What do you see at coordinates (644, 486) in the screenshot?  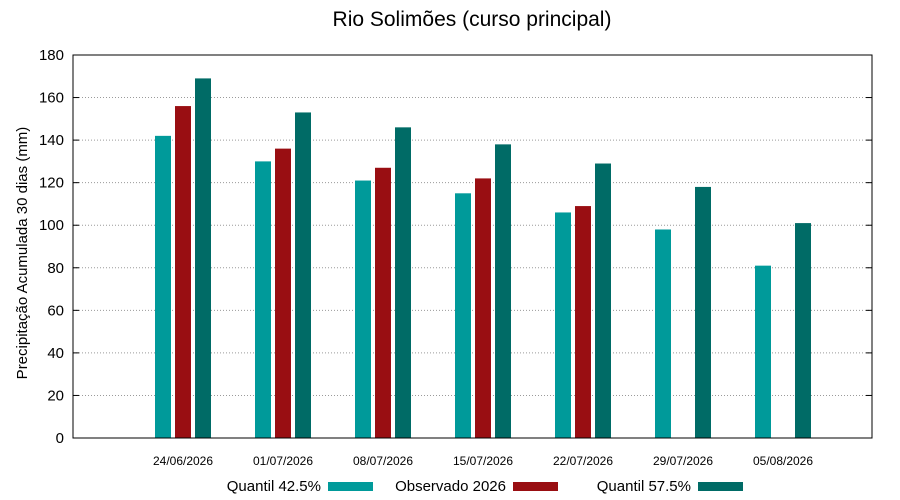 I see `legend-label-q575: Quantil 57.5%` at bounding box center [644, 486].